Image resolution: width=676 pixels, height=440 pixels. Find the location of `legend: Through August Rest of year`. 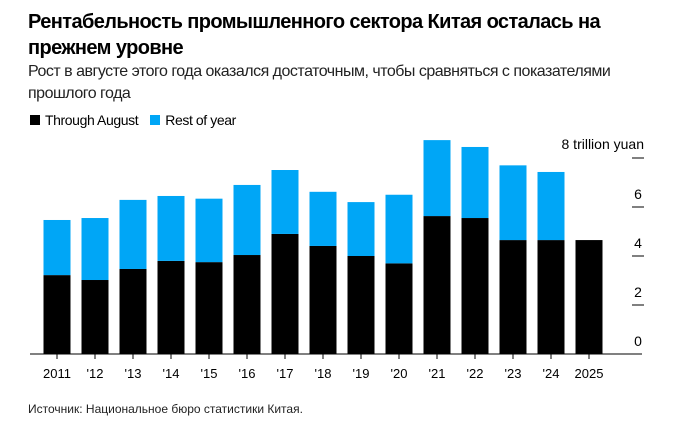

legend: Through August Rest of year is located at coordinates (133, 120).